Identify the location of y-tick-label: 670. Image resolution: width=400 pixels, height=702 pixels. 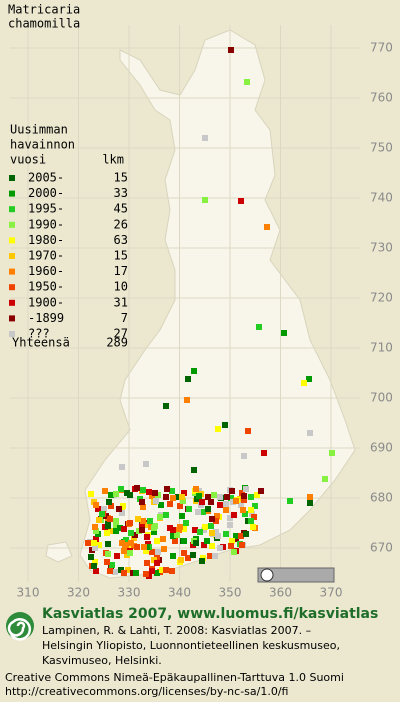
(381, 548).